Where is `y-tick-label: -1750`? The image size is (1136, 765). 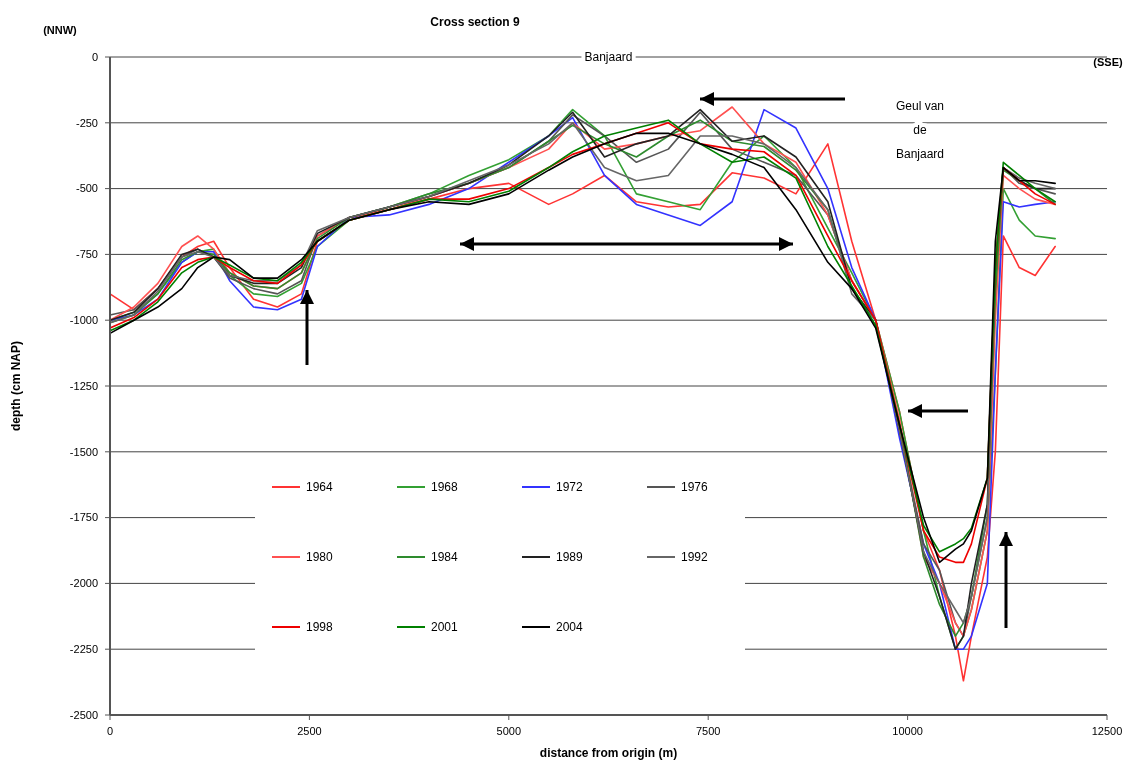
y-tick-label: -1750 is located at coordinates (83, 517).